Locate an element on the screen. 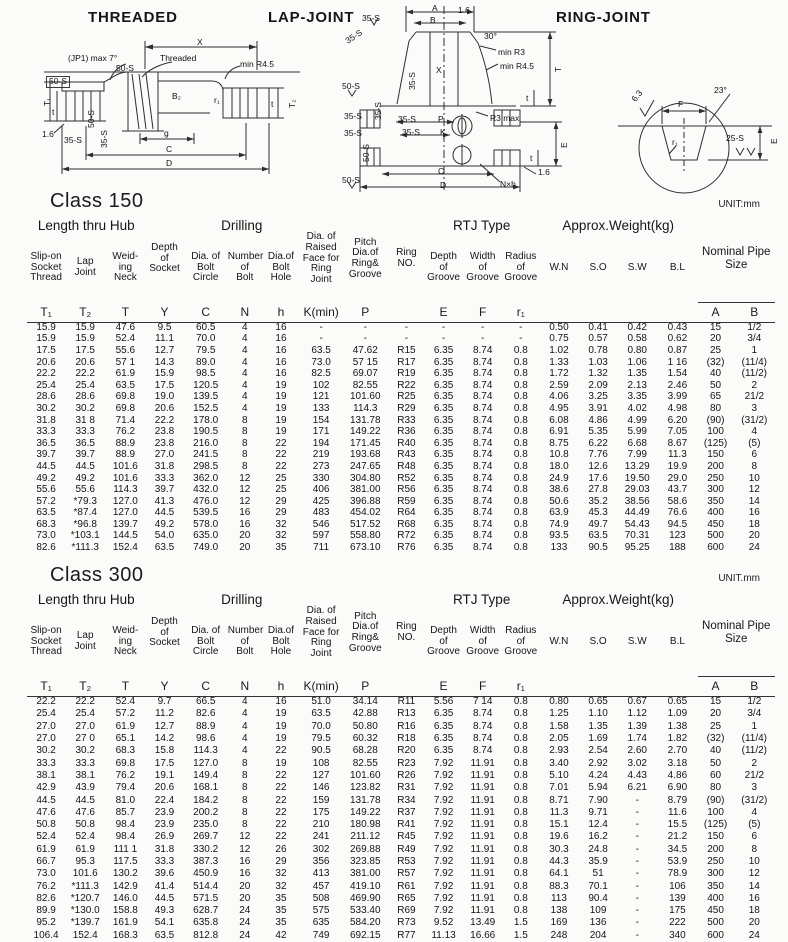  cell: 29.03 is located at coordinates (637, 490).